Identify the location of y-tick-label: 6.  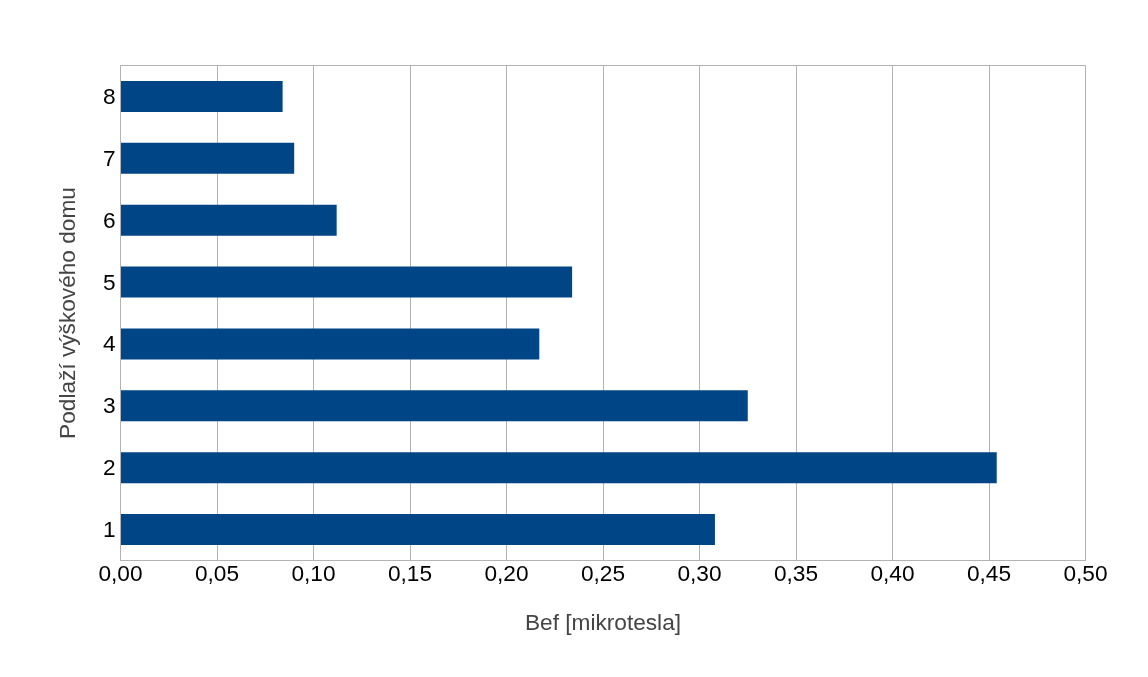
(109, 219).